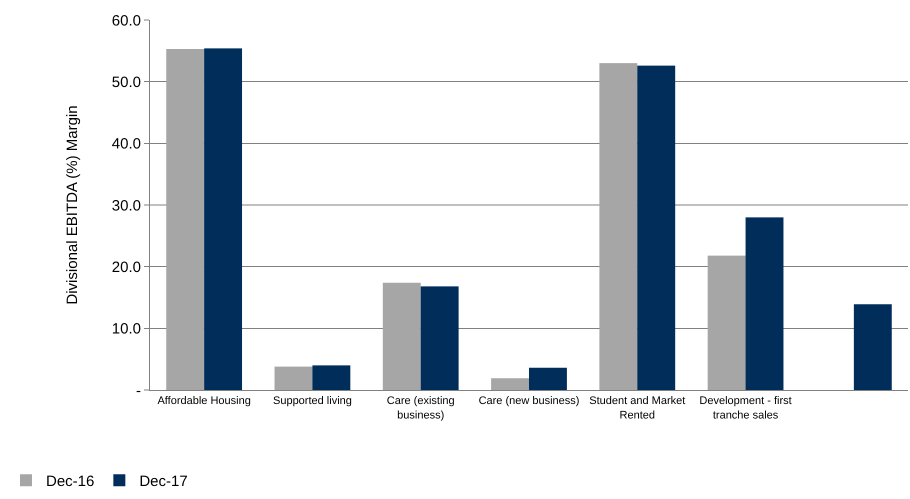 This screenshot has height=499, width=910. What do you see at coordinates (529, 401) in the screenshot?
I see `x-tick-label: Care (new business)` at bounding box center [529, 401].